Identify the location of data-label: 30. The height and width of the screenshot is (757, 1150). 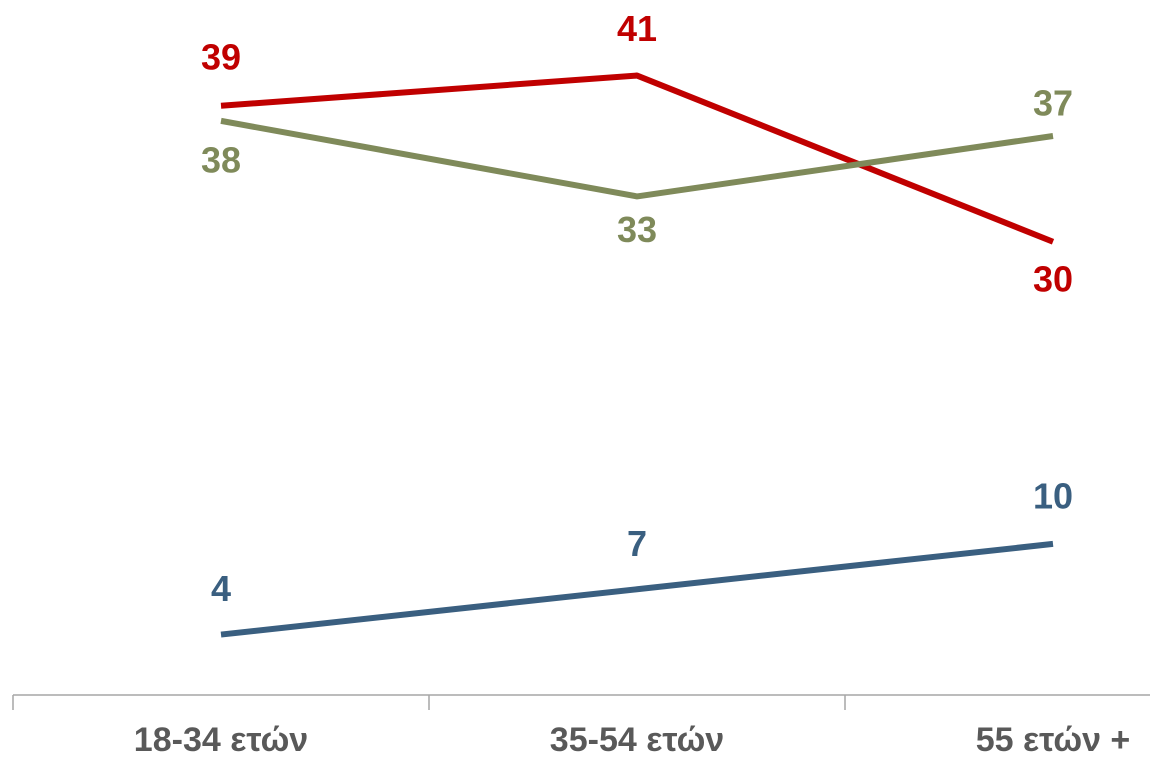
(1053, 278).